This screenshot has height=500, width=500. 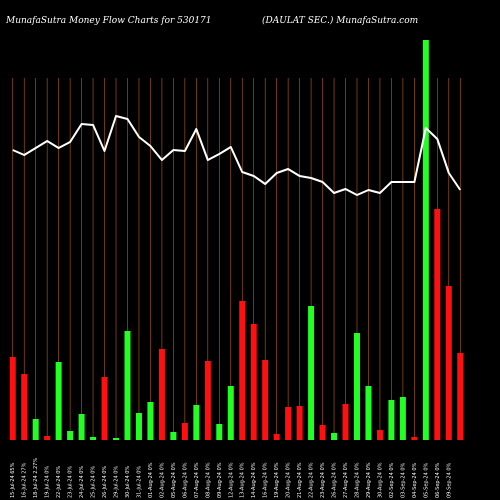 What do you see at coordinates (323, 480) in the screenshot?
I see `x-tick-label: 23-Aug-24 0%` at bounding box center [323, 480].